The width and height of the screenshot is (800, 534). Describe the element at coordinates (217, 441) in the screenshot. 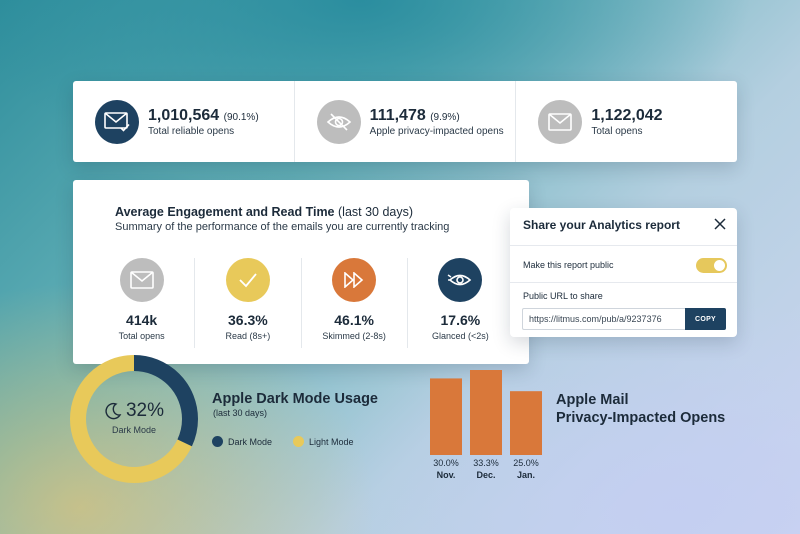

I see `legend-swatch-dark` at that location.